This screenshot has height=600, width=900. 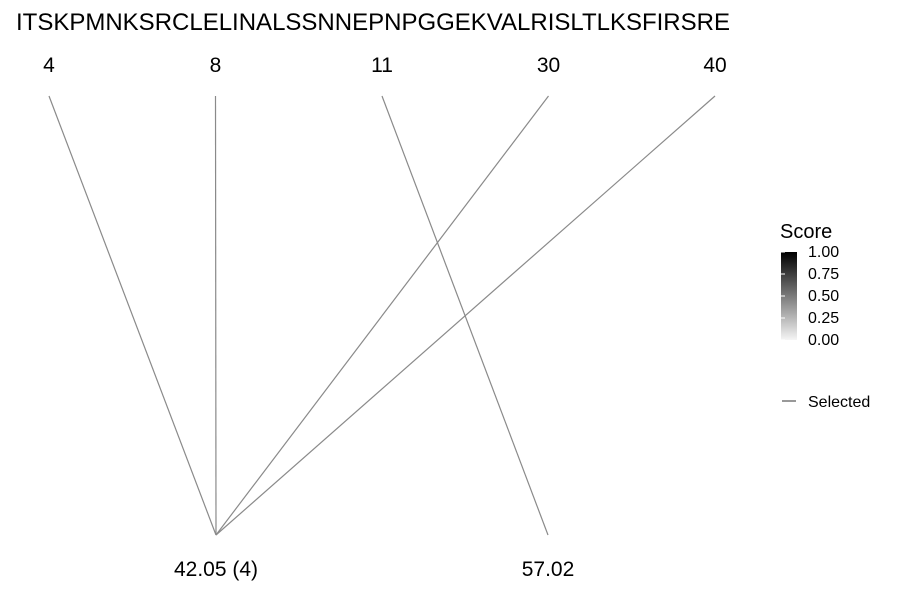 I want to click on legend-score-ticks: 1.00 0.75 0.50 0.25 0.00, so click(x=810, y=296).